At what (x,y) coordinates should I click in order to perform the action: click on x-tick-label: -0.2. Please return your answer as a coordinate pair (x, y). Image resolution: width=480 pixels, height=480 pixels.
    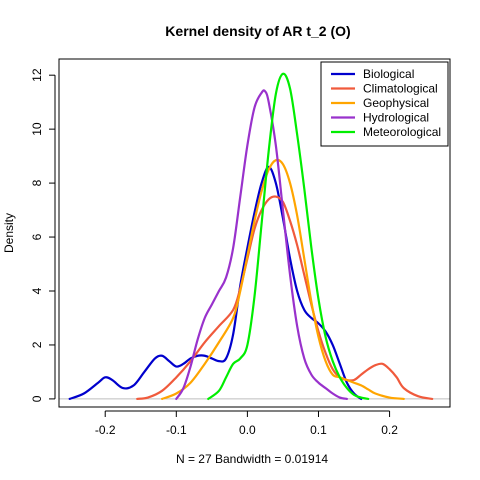
    Looking at the image, I should click on (105, 430).